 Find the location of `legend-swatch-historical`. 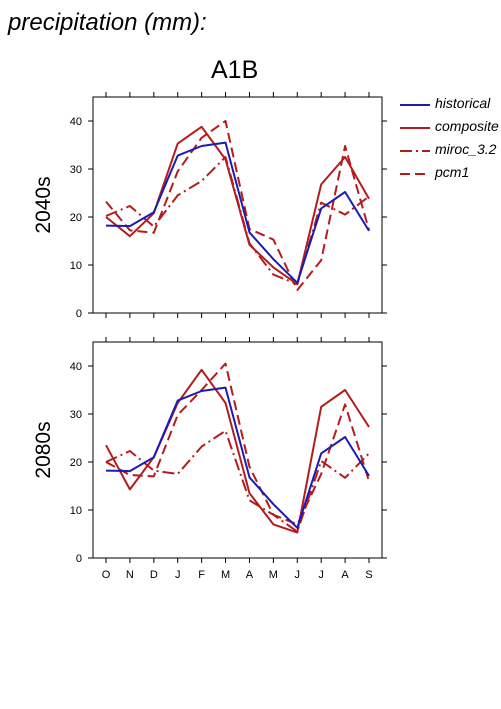

legend-swatch-historical is located at coordinates (415, 105).